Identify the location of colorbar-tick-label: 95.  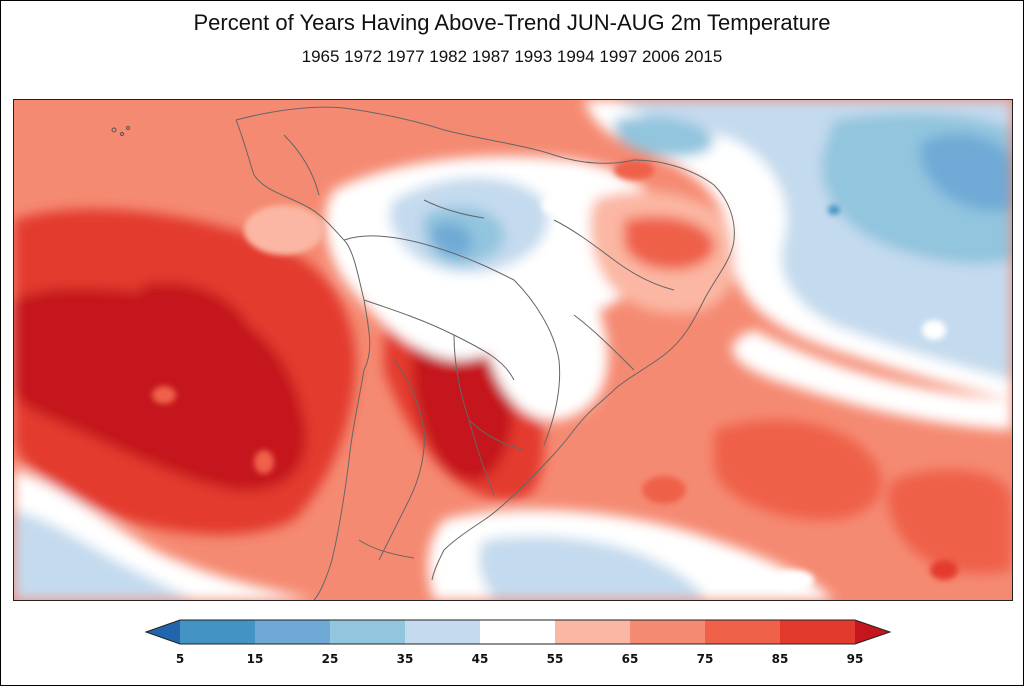
(855, 659).